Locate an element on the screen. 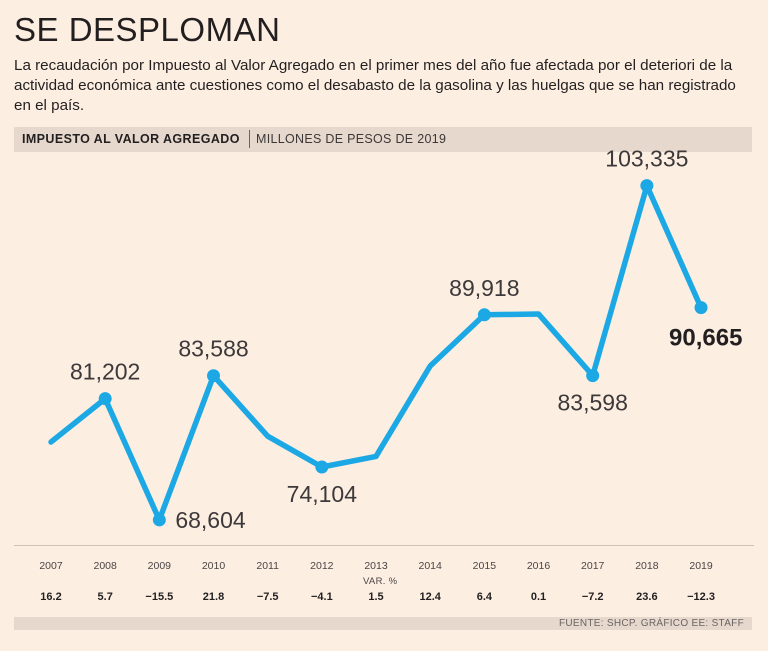 Image resolution: width=768 pixels, height=651 pixels. var-value-2018: 23.6 is located at coordinates (646, 597).